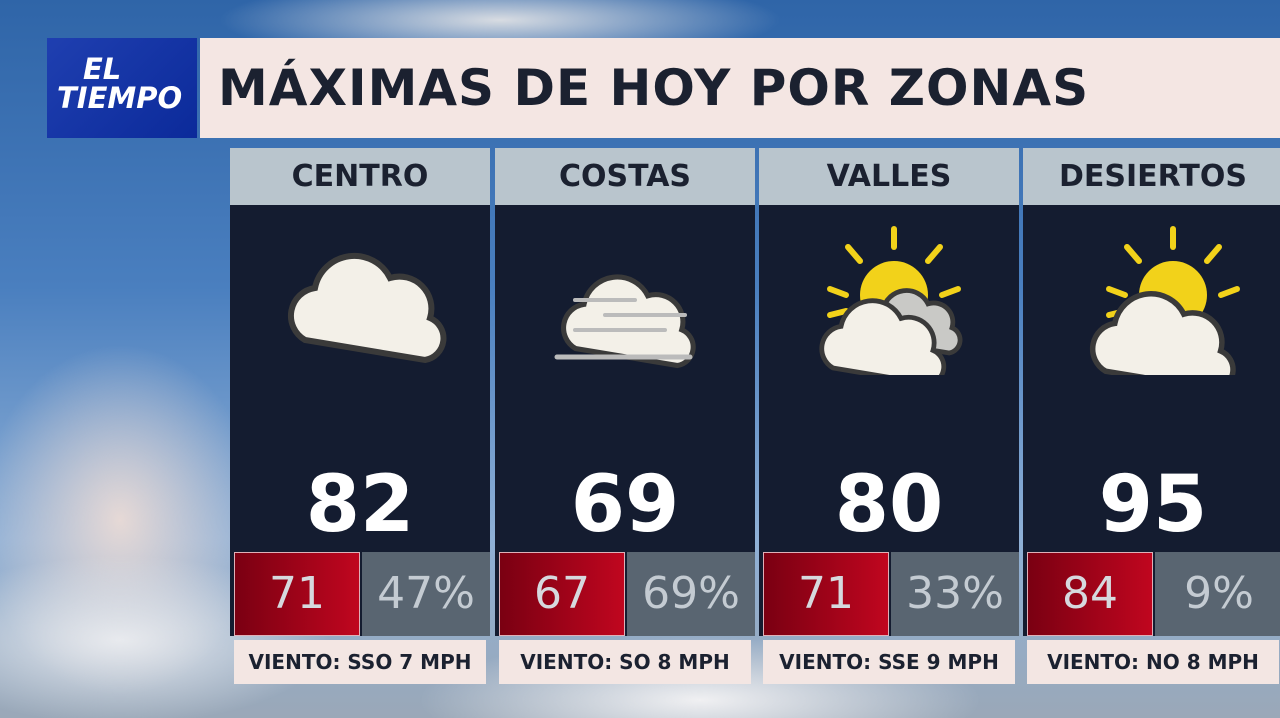 This screenshot has height=718, width=1280. I want to click on logo-line1: EL, so click(102, 69).